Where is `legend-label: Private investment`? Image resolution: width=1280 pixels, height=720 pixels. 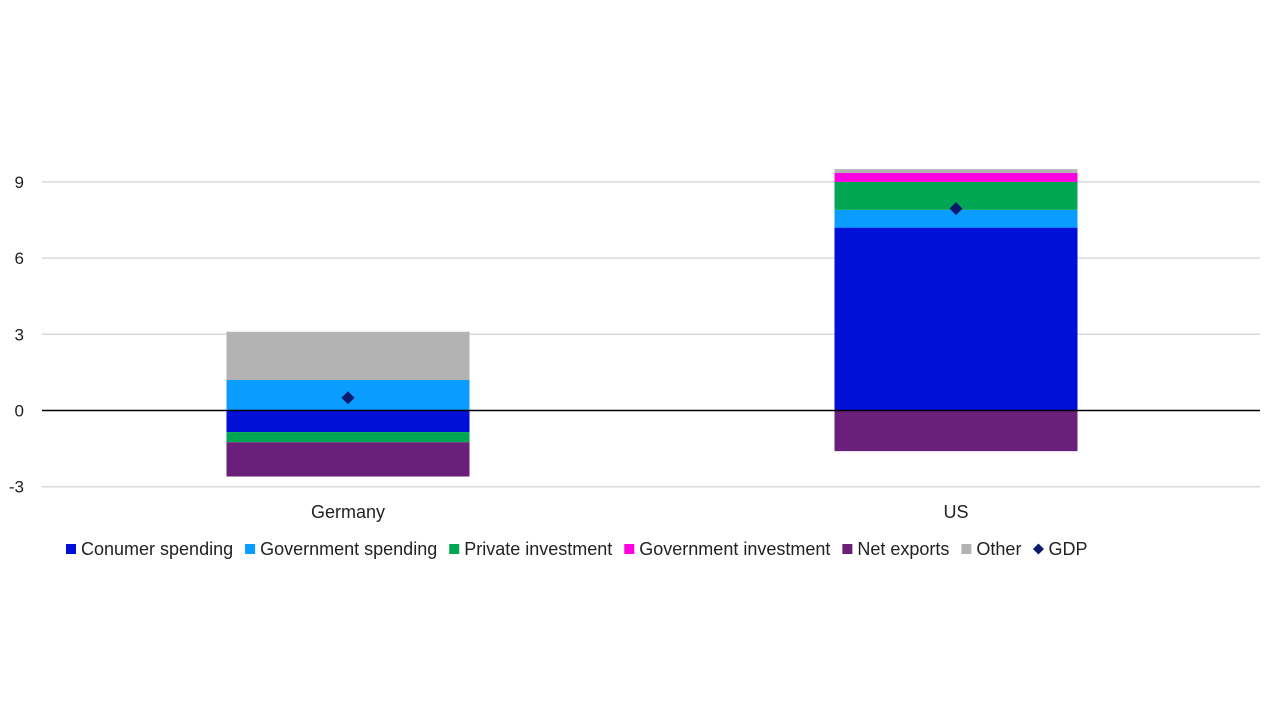 legend-label: Private investment is located at coordinates (538, 549).